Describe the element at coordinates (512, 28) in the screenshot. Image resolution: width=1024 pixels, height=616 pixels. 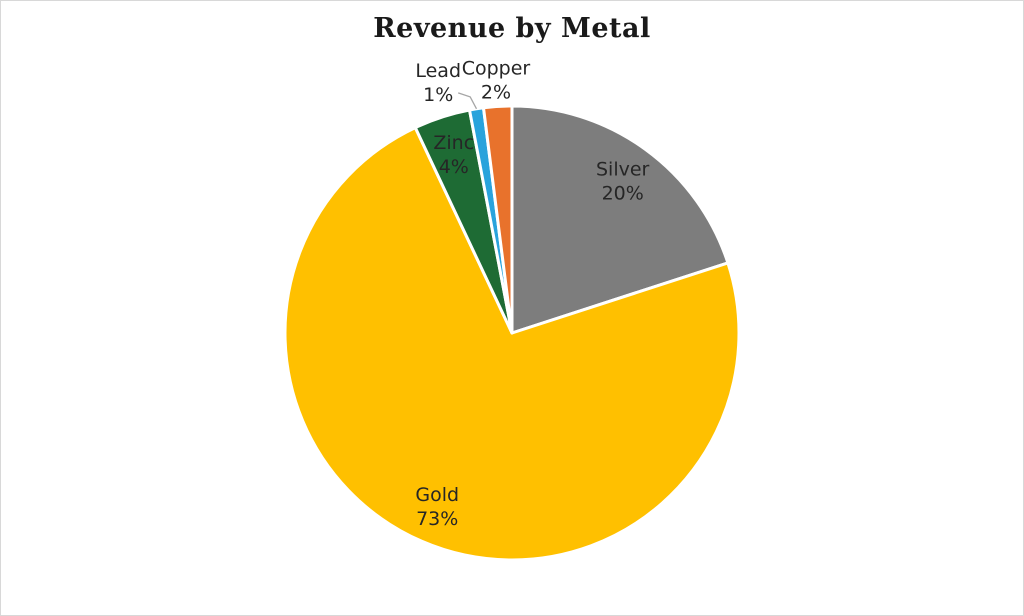
I see `chart-title: Revenue by Metal` at that location.